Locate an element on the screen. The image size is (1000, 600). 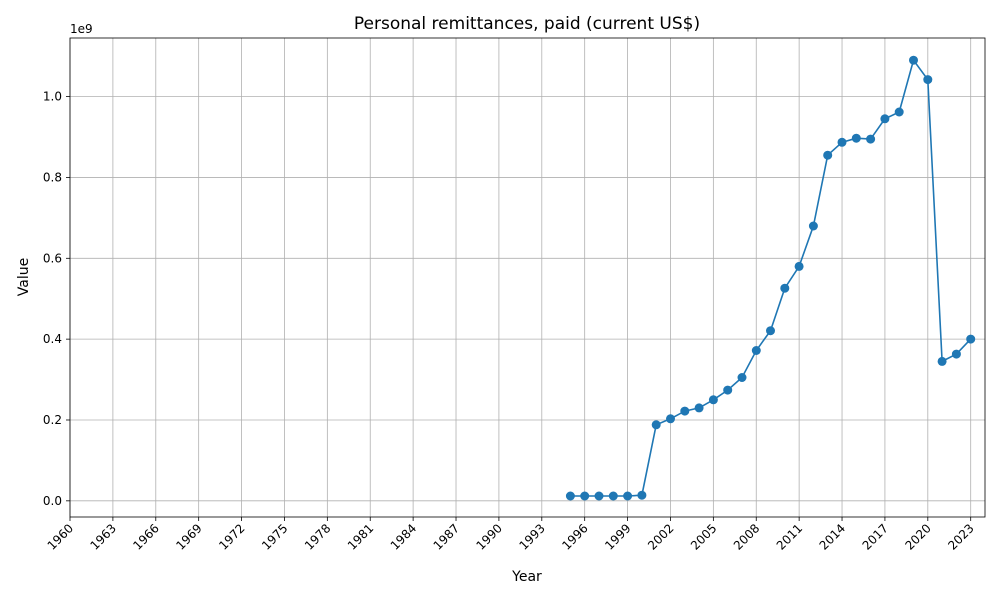
x-tick-label: 2017 is located at coordinates (875, 536).